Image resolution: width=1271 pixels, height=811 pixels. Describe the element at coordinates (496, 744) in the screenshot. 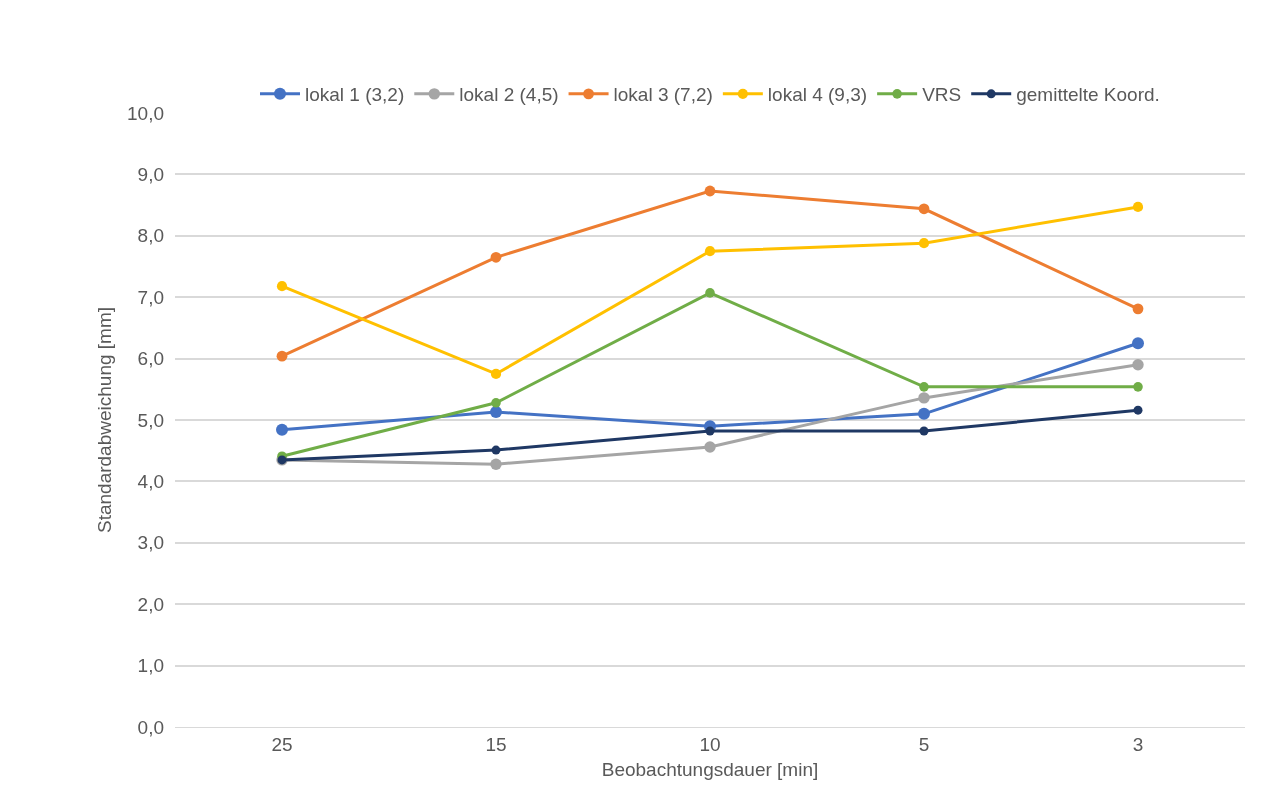

I see `x-tick-label: 15` at that location.